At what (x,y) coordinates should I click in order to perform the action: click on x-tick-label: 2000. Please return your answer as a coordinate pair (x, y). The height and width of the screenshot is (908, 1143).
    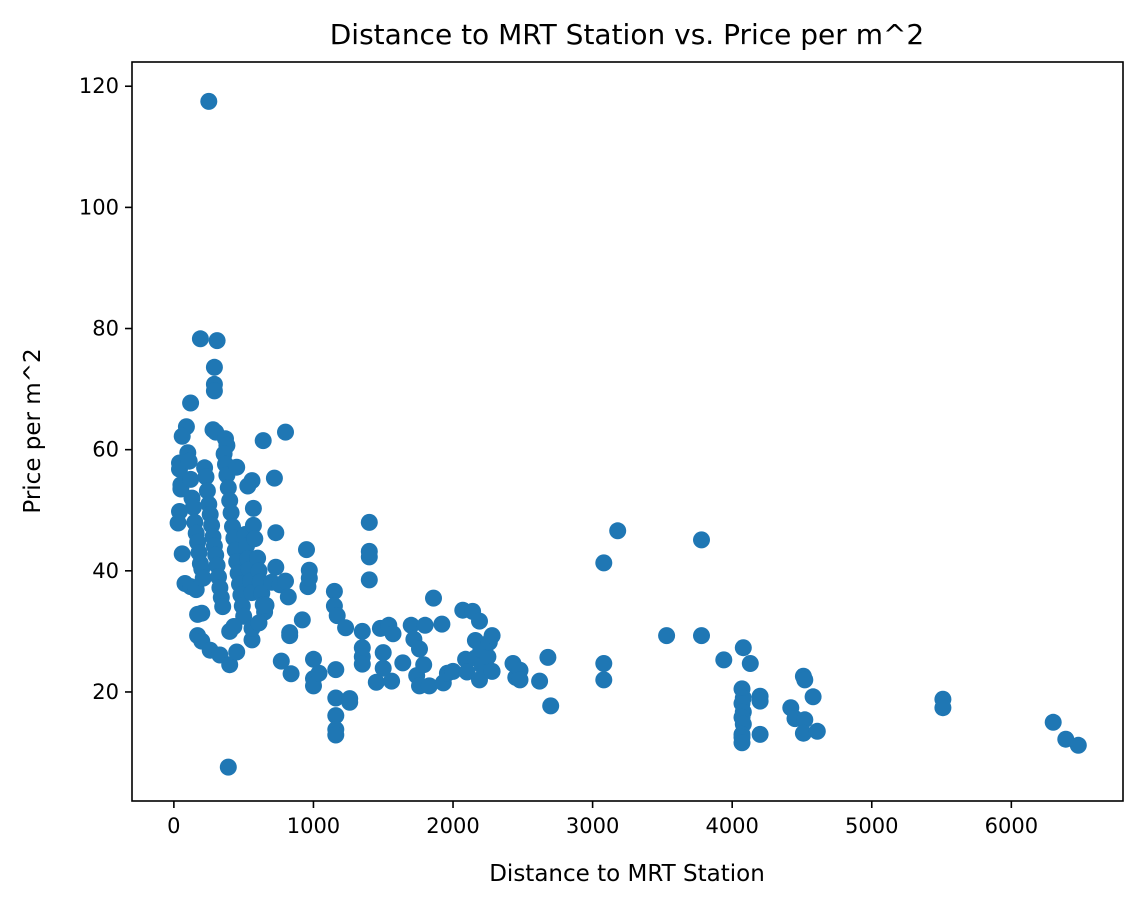
    Looking at the image, I should click on (452, 826).